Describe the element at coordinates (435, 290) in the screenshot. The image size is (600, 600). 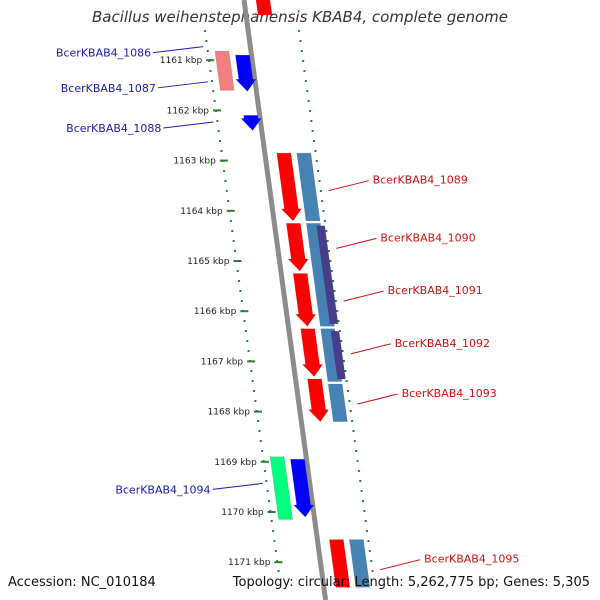
I see `gene-label-right: BcerKBAB4_1091` at that location.